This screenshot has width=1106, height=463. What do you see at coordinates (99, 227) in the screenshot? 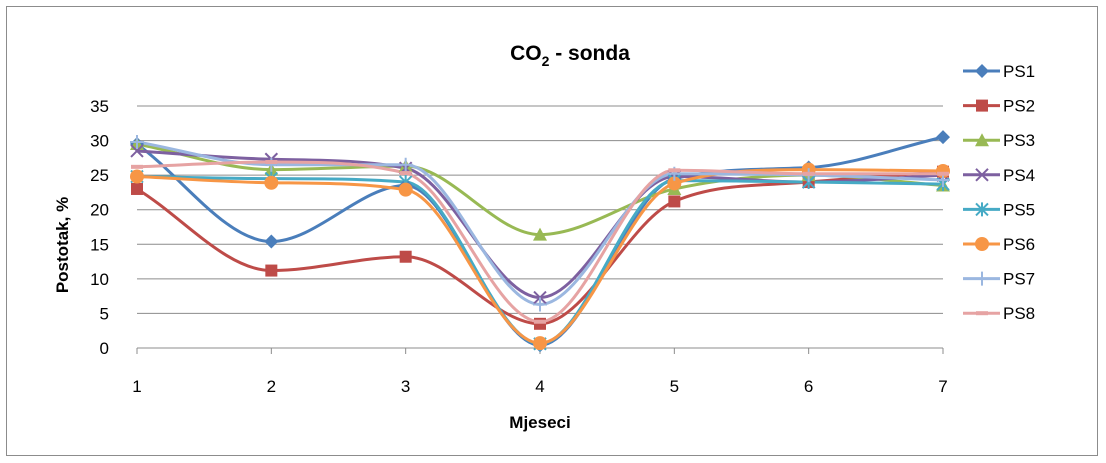
I see `y-axis-ticks: 0 5 10 15 20 25 30 35` at bounding box center [99, 227].